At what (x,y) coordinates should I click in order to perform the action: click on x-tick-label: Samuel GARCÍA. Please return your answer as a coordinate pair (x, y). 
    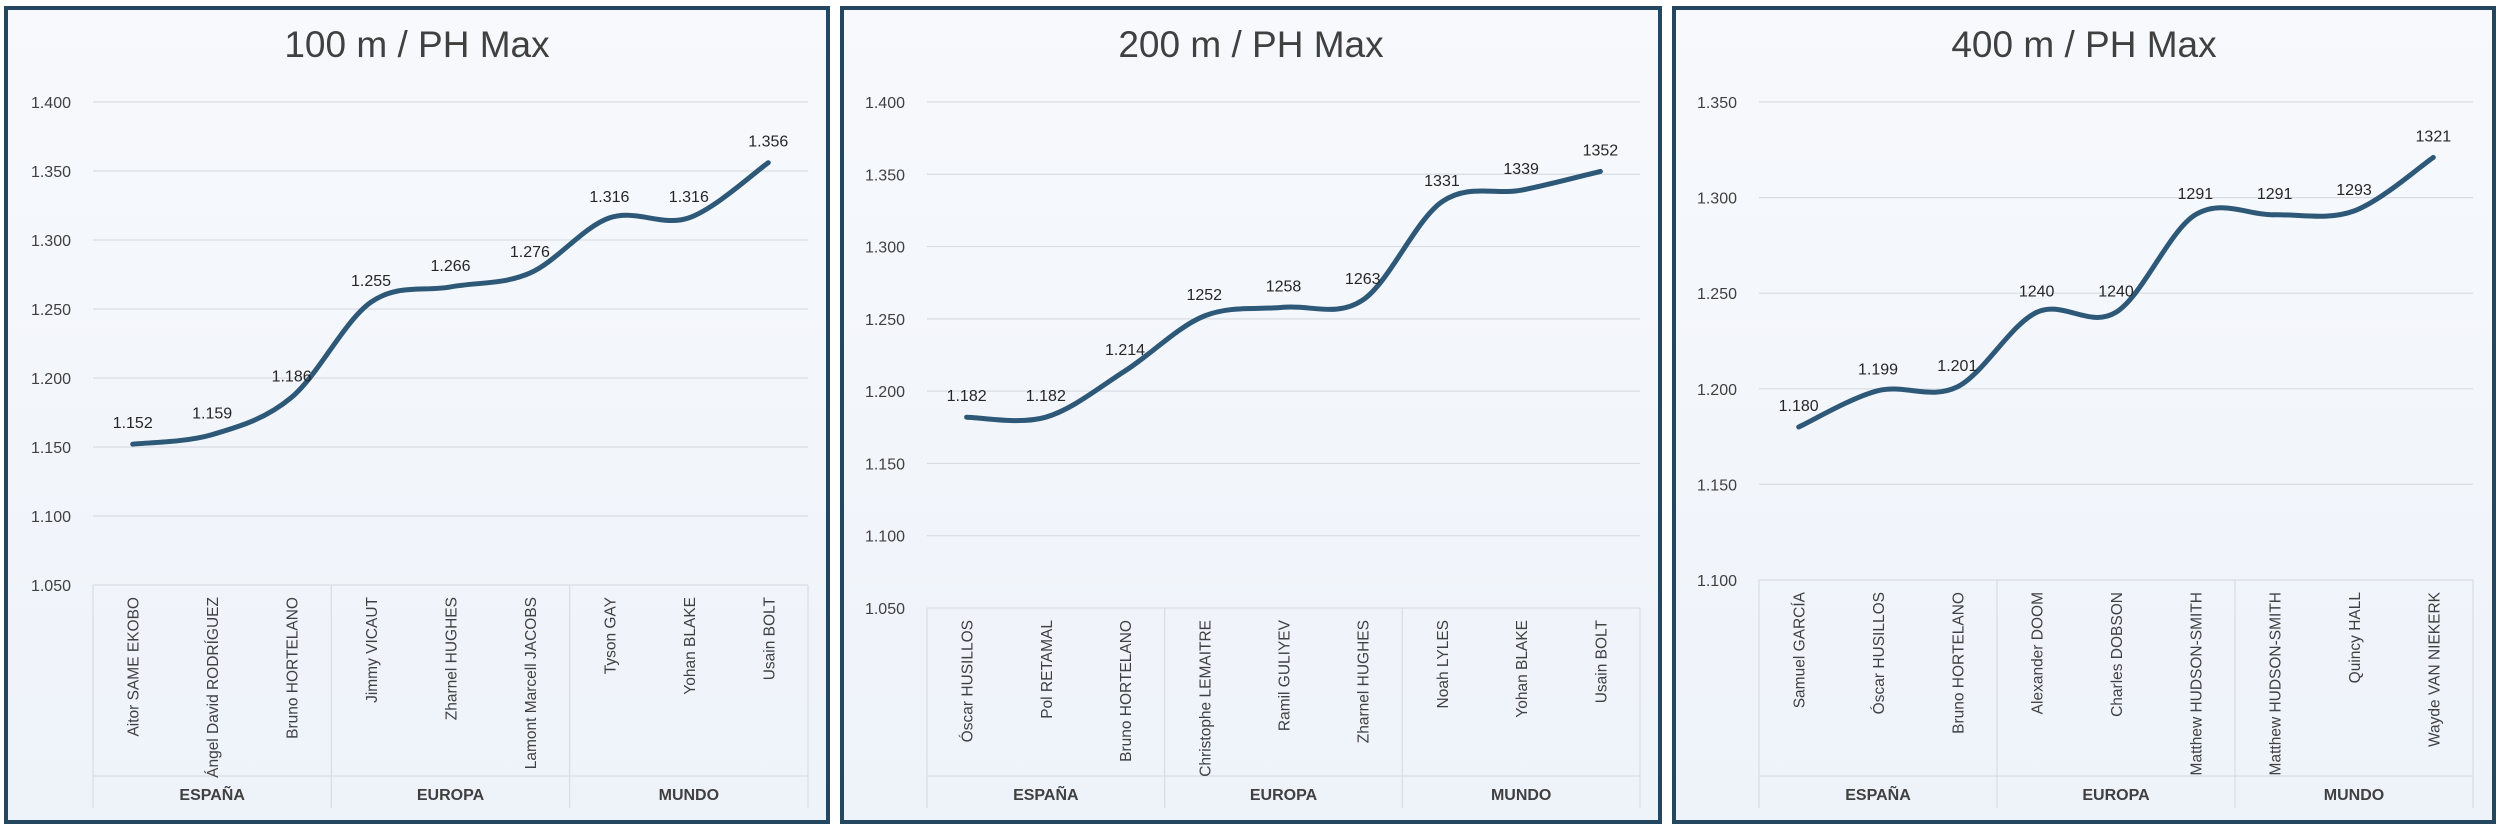
    Looking at the image, I should click on (1800, 649).